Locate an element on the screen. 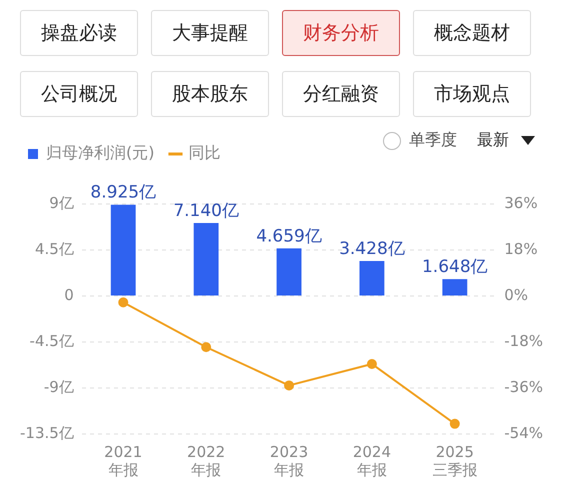  y2-tick-label: 36% is located at coordinates (521, 203).